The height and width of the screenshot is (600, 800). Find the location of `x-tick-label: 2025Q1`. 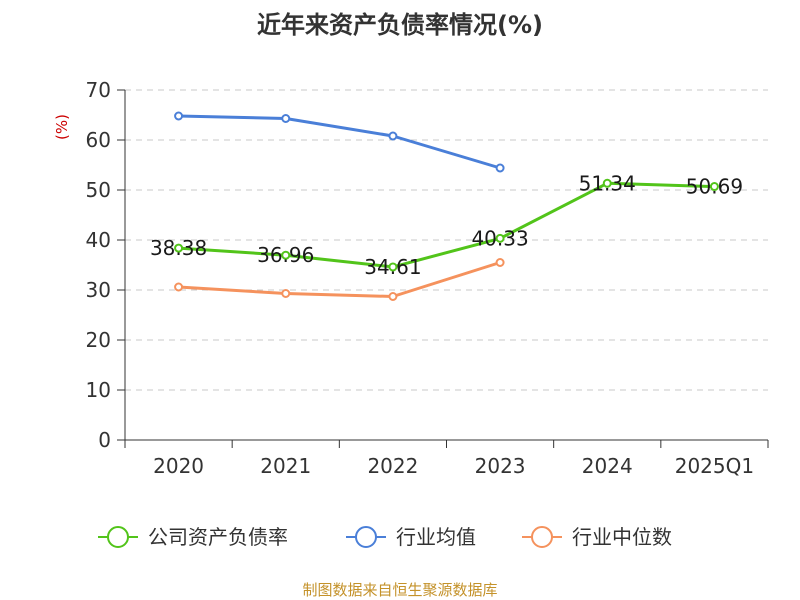

x-tick-label: 2025Q1 is located at coordinates (714, 466).